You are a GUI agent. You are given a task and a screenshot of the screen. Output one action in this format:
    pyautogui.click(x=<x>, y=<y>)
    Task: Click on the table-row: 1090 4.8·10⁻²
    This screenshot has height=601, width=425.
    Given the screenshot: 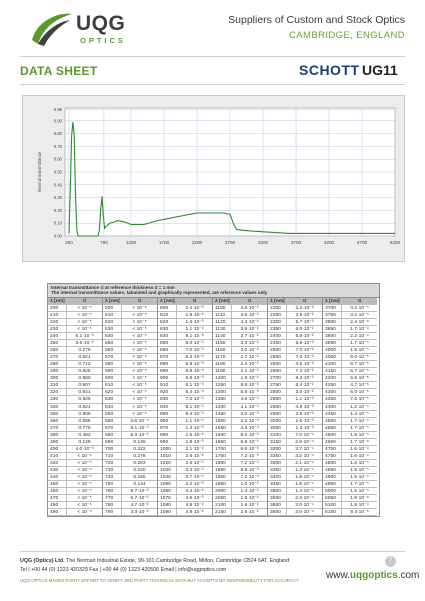 What is the action you would take?
    pyautogui.click(x=185, y=513)
    